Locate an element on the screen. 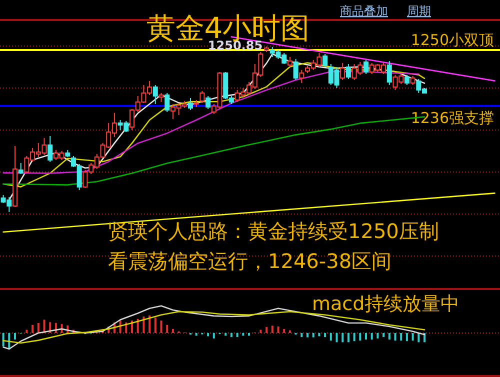  text: 周期 is located at coordinates (419, 11).